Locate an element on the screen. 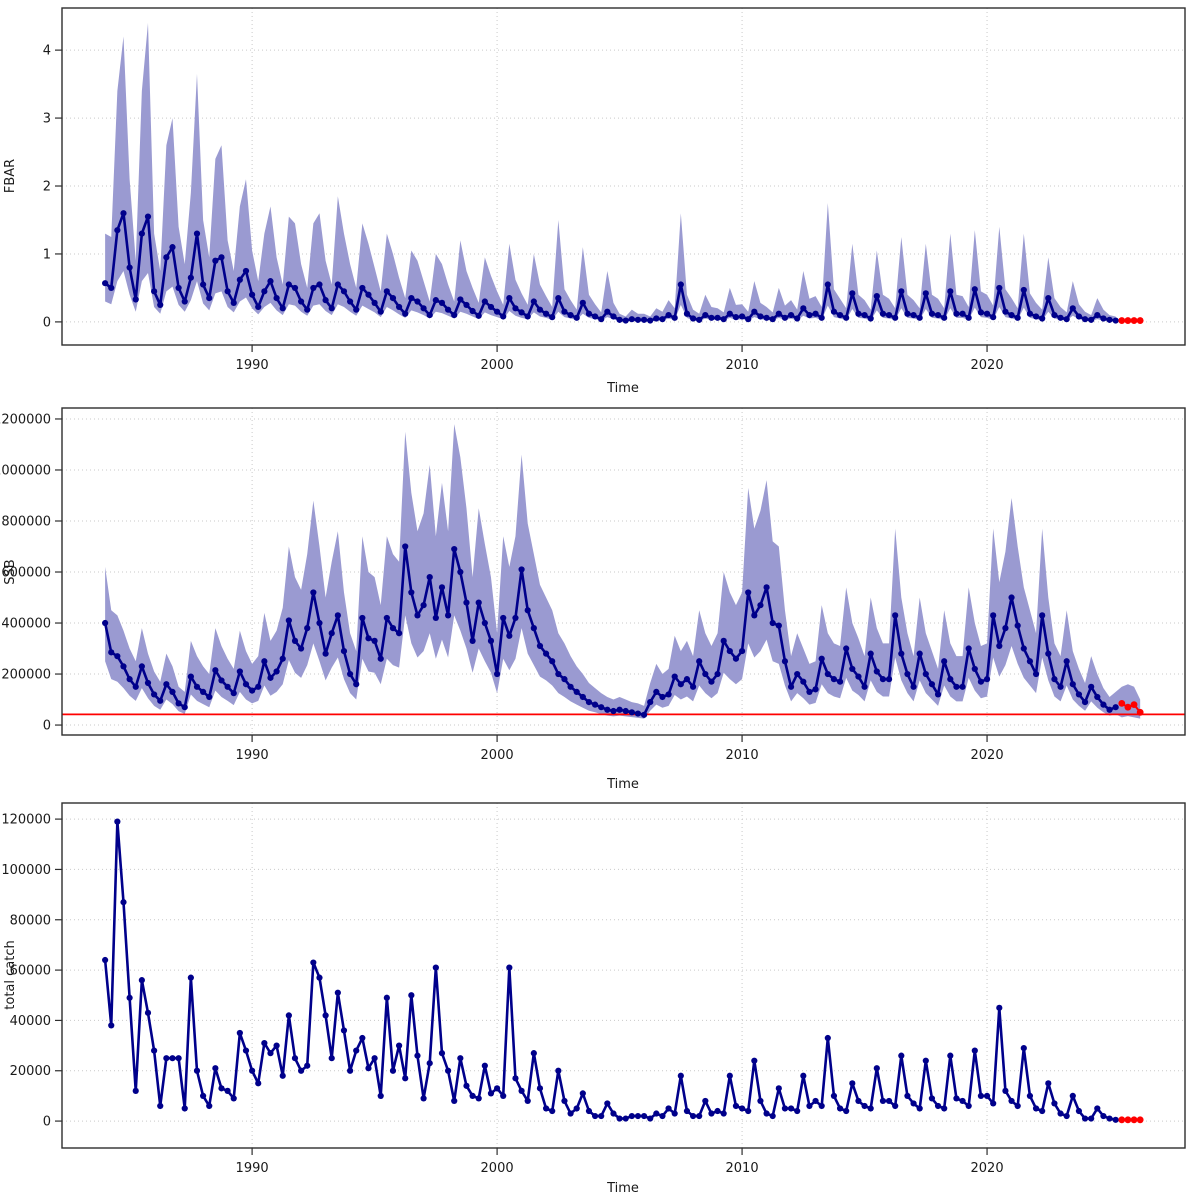 The image size is (1200, 1200). data-line is located at coordinates (610, 266).